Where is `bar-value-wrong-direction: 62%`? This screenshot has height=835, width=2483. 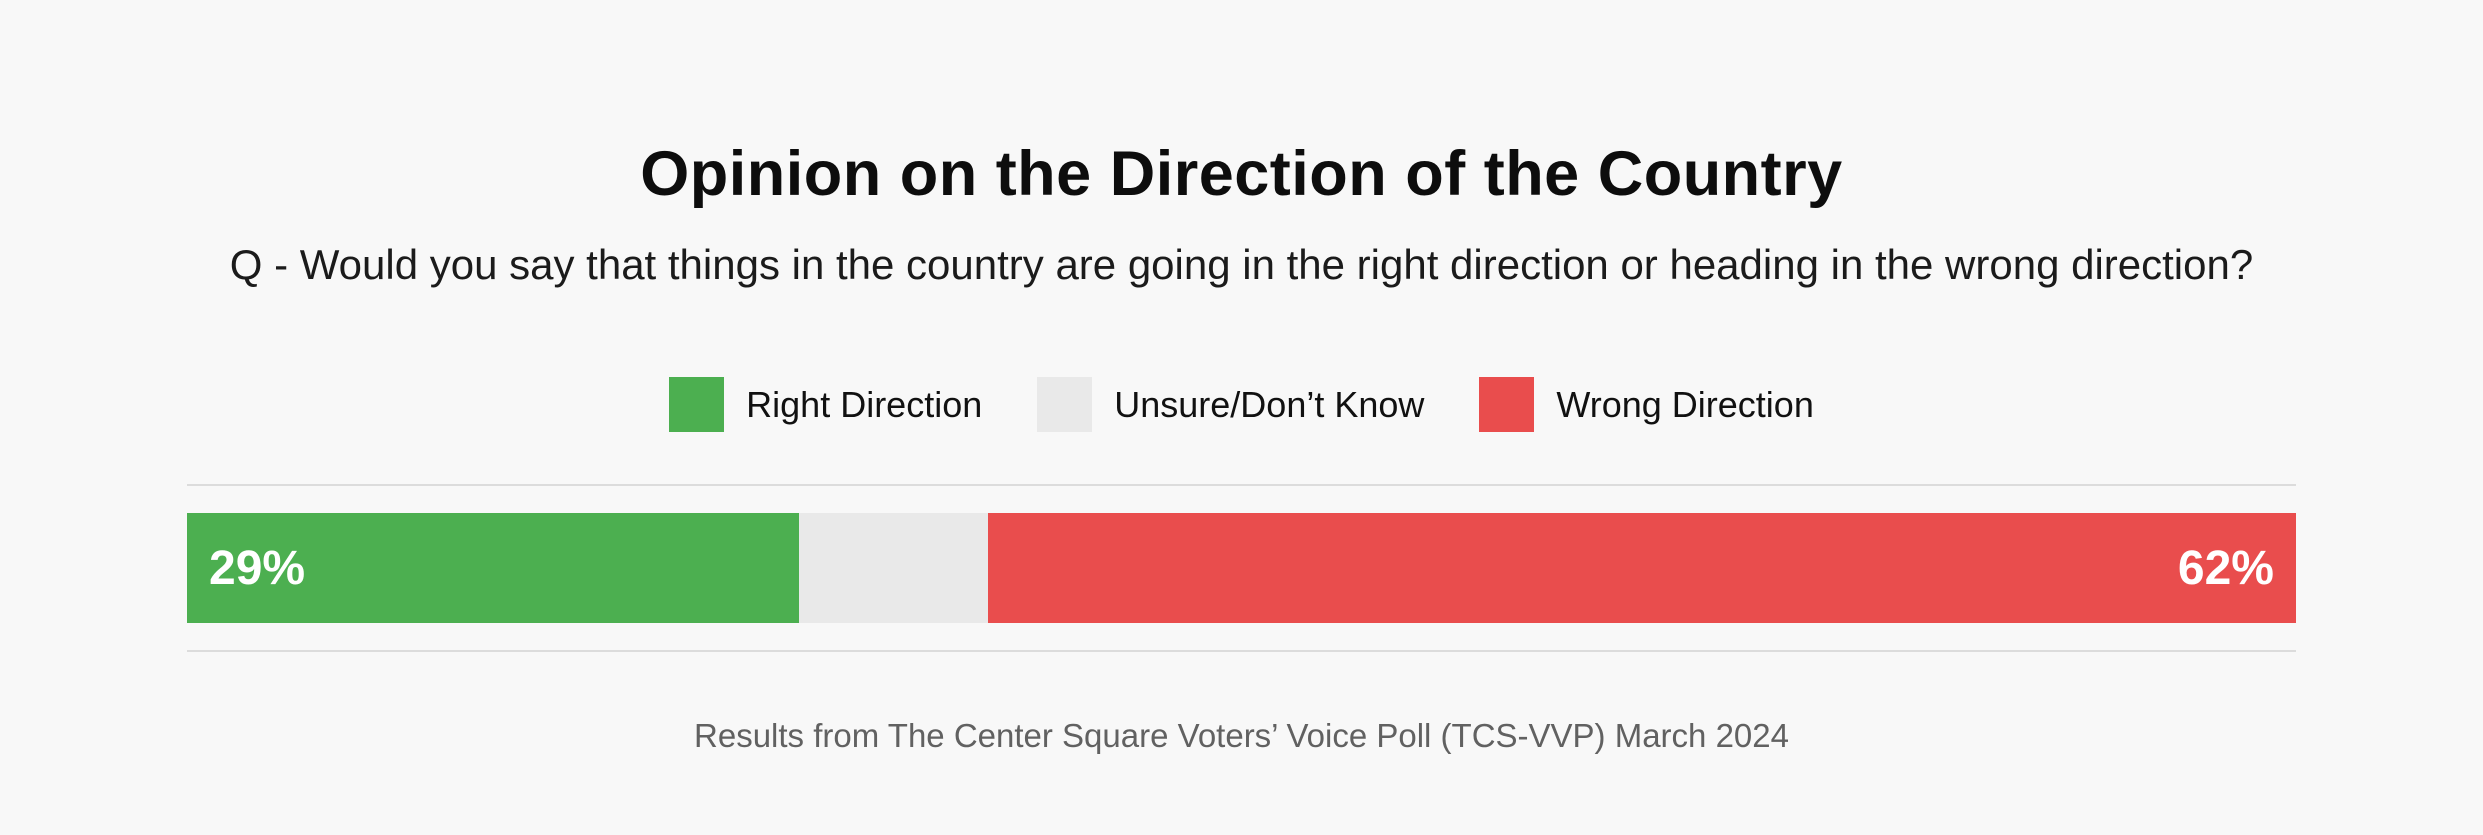
bar-value-wrong-direction: 62% is located at coordinates (2225, 568).